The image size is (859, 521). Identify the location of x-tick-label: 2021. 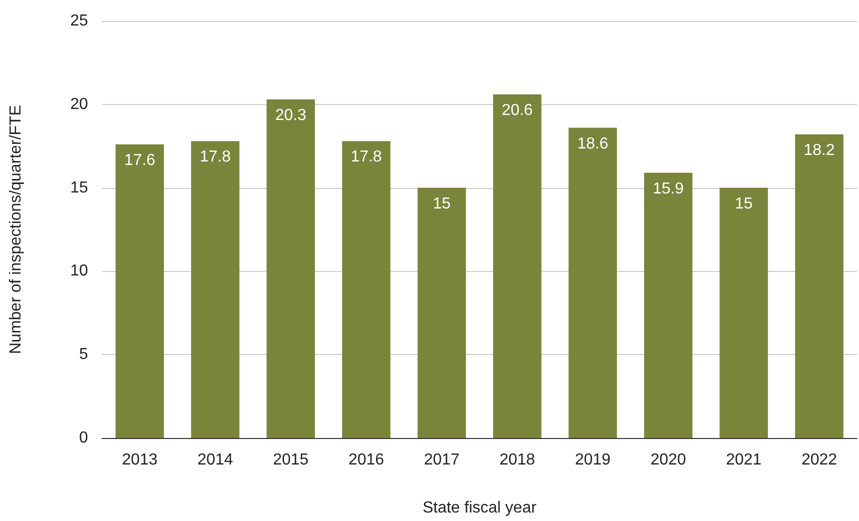
(744, 460).